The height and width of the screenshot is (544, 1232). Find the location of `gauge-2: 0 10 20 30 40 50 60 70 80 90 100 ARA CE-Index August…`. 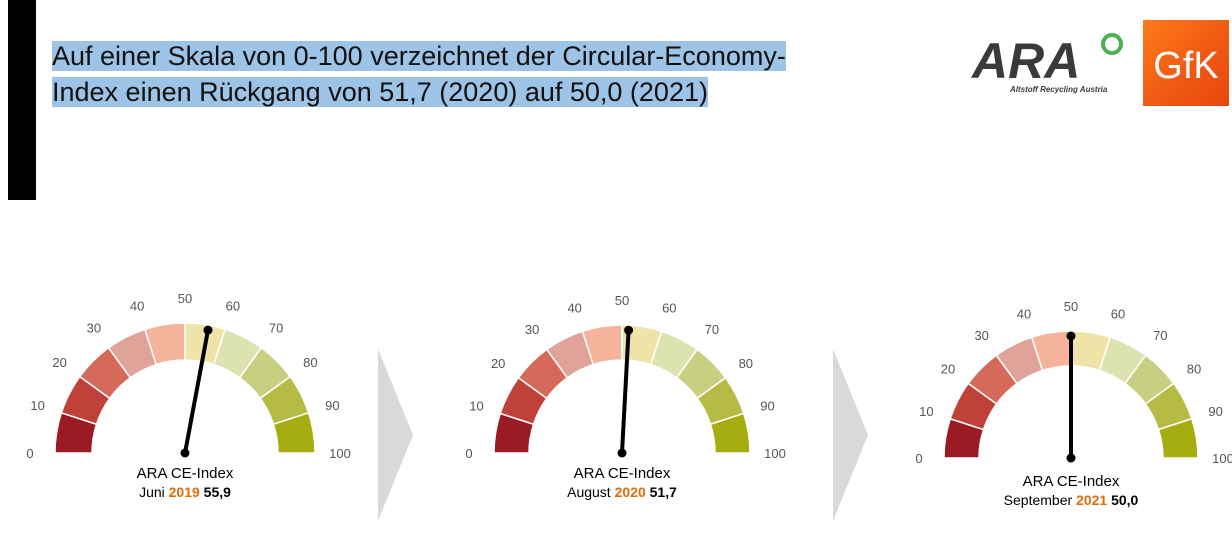

gauge-2: 0 10 20 30 40 50 60 70 80 90 100 ARA CE-Index August… is located at coordinates (625, 396).